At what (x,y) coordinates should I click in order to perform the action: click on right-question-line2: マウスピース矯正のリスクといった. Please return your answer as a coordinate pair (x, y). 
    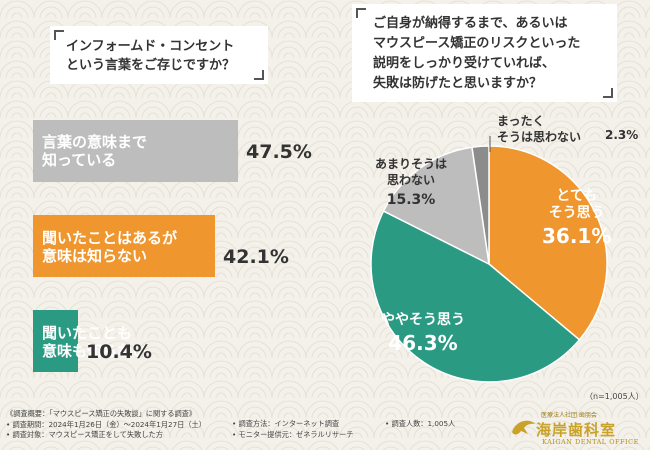
    Looking at the image, I should click on (477, 43).